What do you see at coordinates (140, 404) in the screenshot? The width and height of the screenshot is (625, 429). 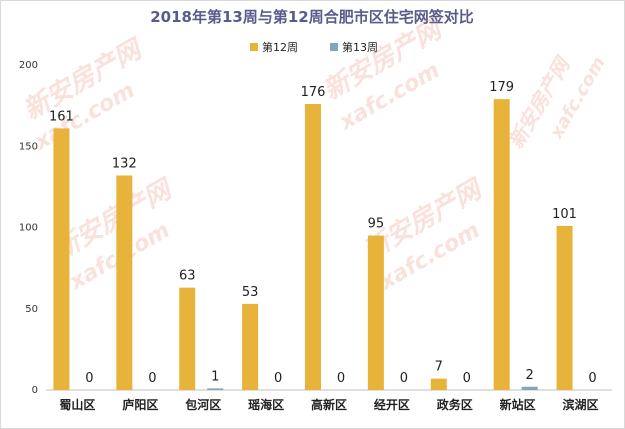 I see `category-label: 庐阳区` at bounding box center [140, 404].